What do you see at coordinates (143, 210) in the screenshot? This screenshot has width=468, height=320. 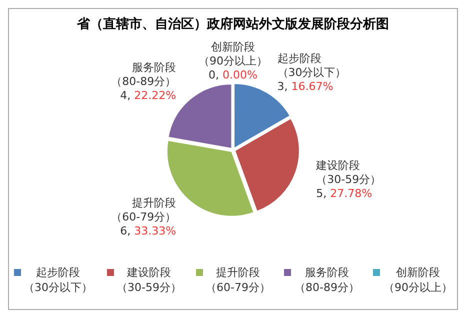 I see `slice-label: 提升阶段（60-79分）` at bounding box center [143, 210].